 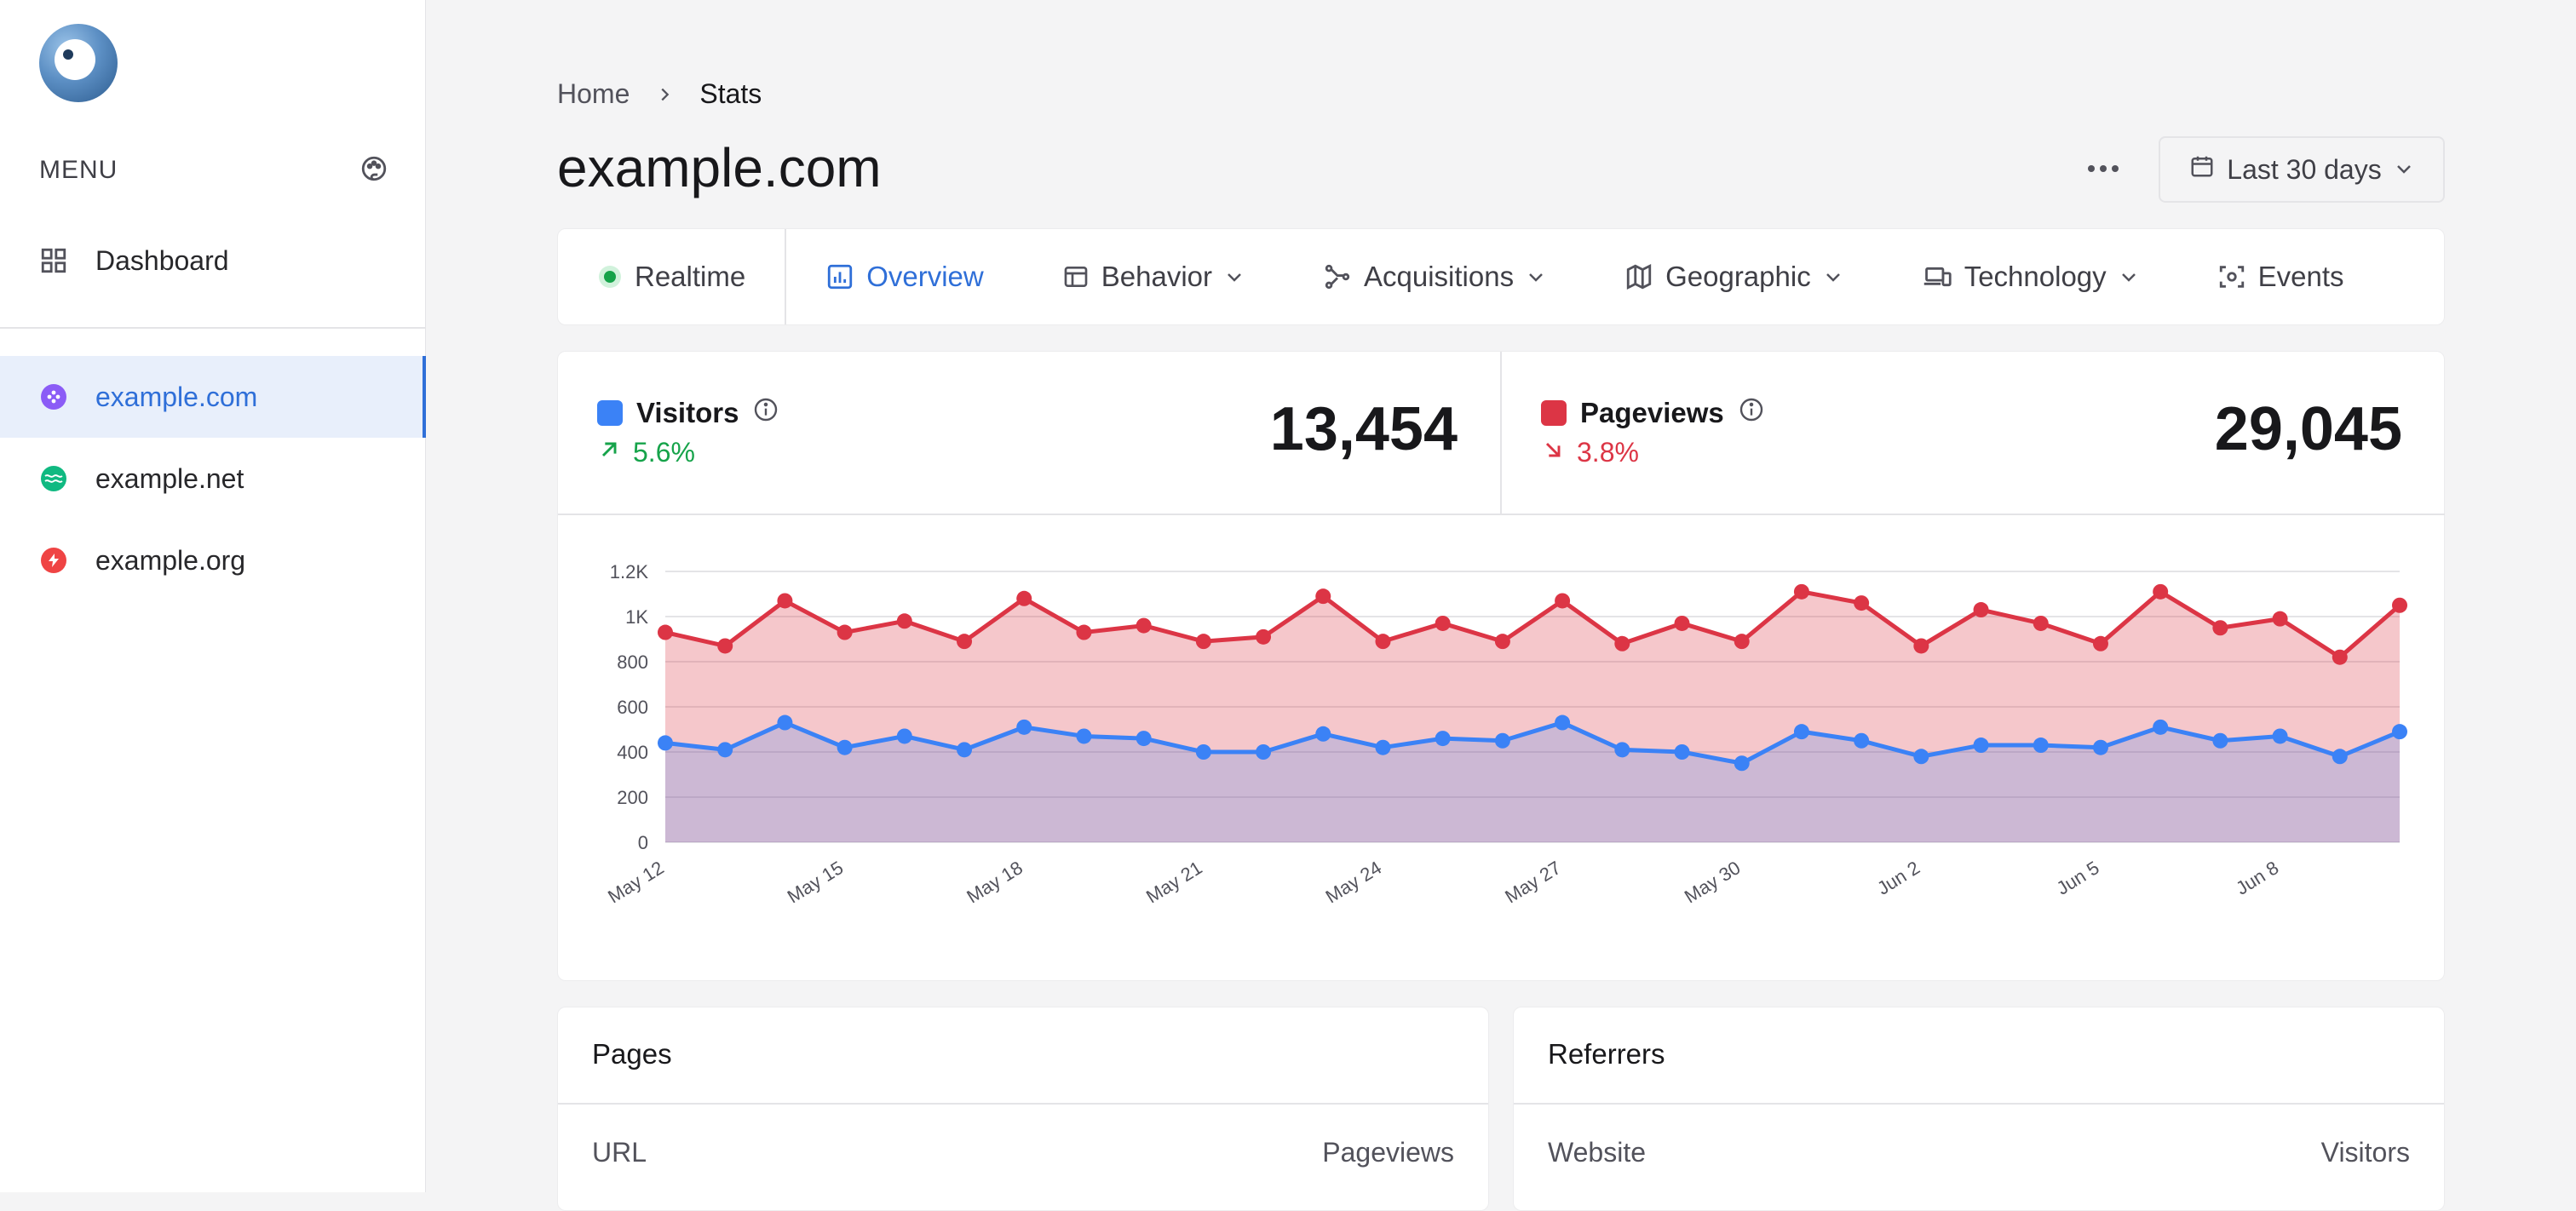 What do you see at coordinates (1979, 1104) in the screenshot?
I see `panel-divider` at bounding box center [1979, 1104].